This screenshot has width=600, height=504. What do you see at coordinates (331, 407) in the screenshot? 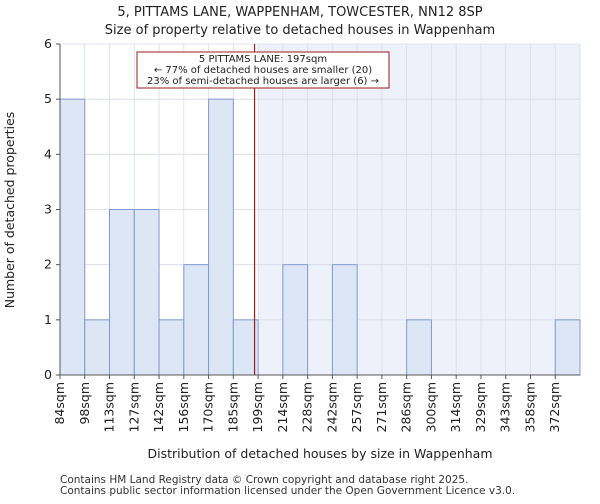
I see `x-tick-label: 242sqm` at bounding box center [331, 407].